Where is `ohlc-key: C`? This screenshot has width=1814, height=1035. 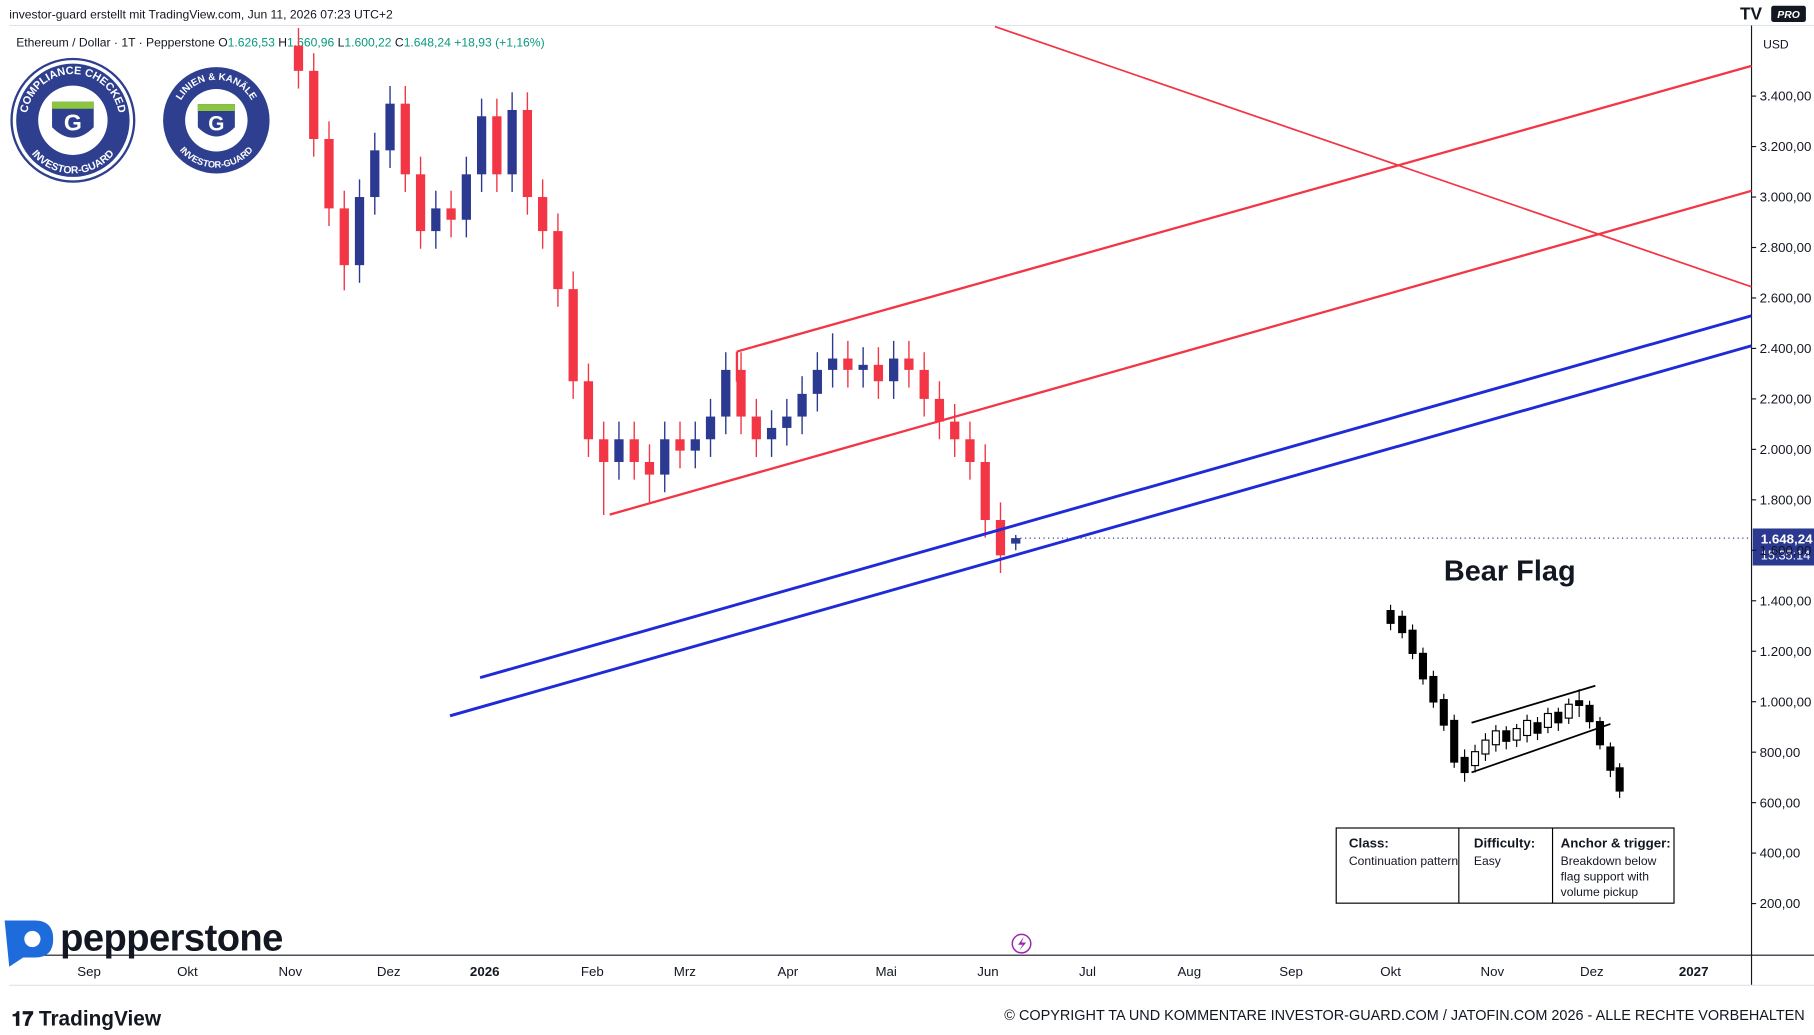 ohlc-key: C is located at coordinates (399, 42).